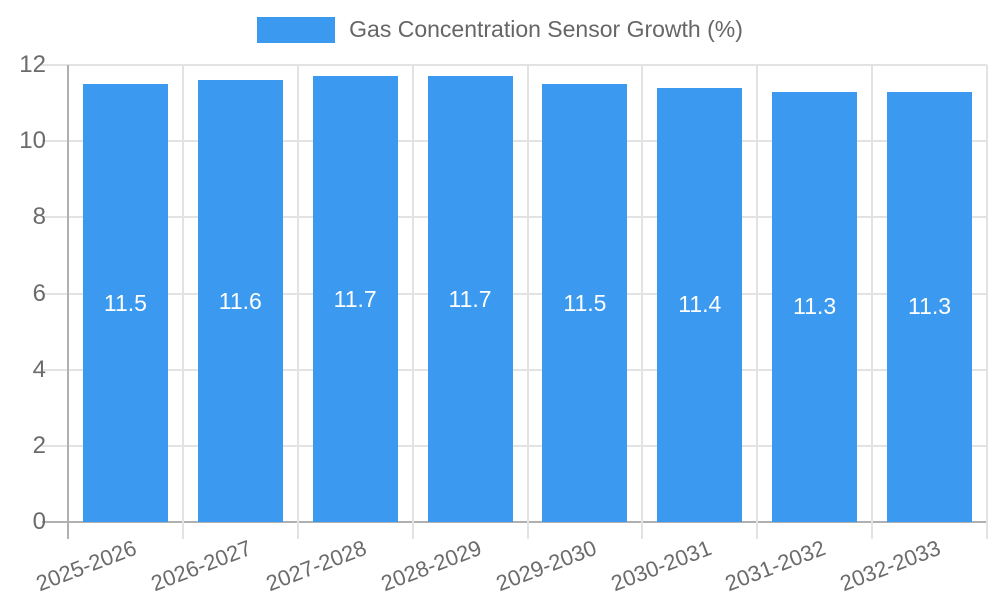 The height and width of the screenshot is (600, 1000). What do you see at coordinates (296, 29) in the screenshot?
I see `legend-swatch` at bounding box center [296, 29].